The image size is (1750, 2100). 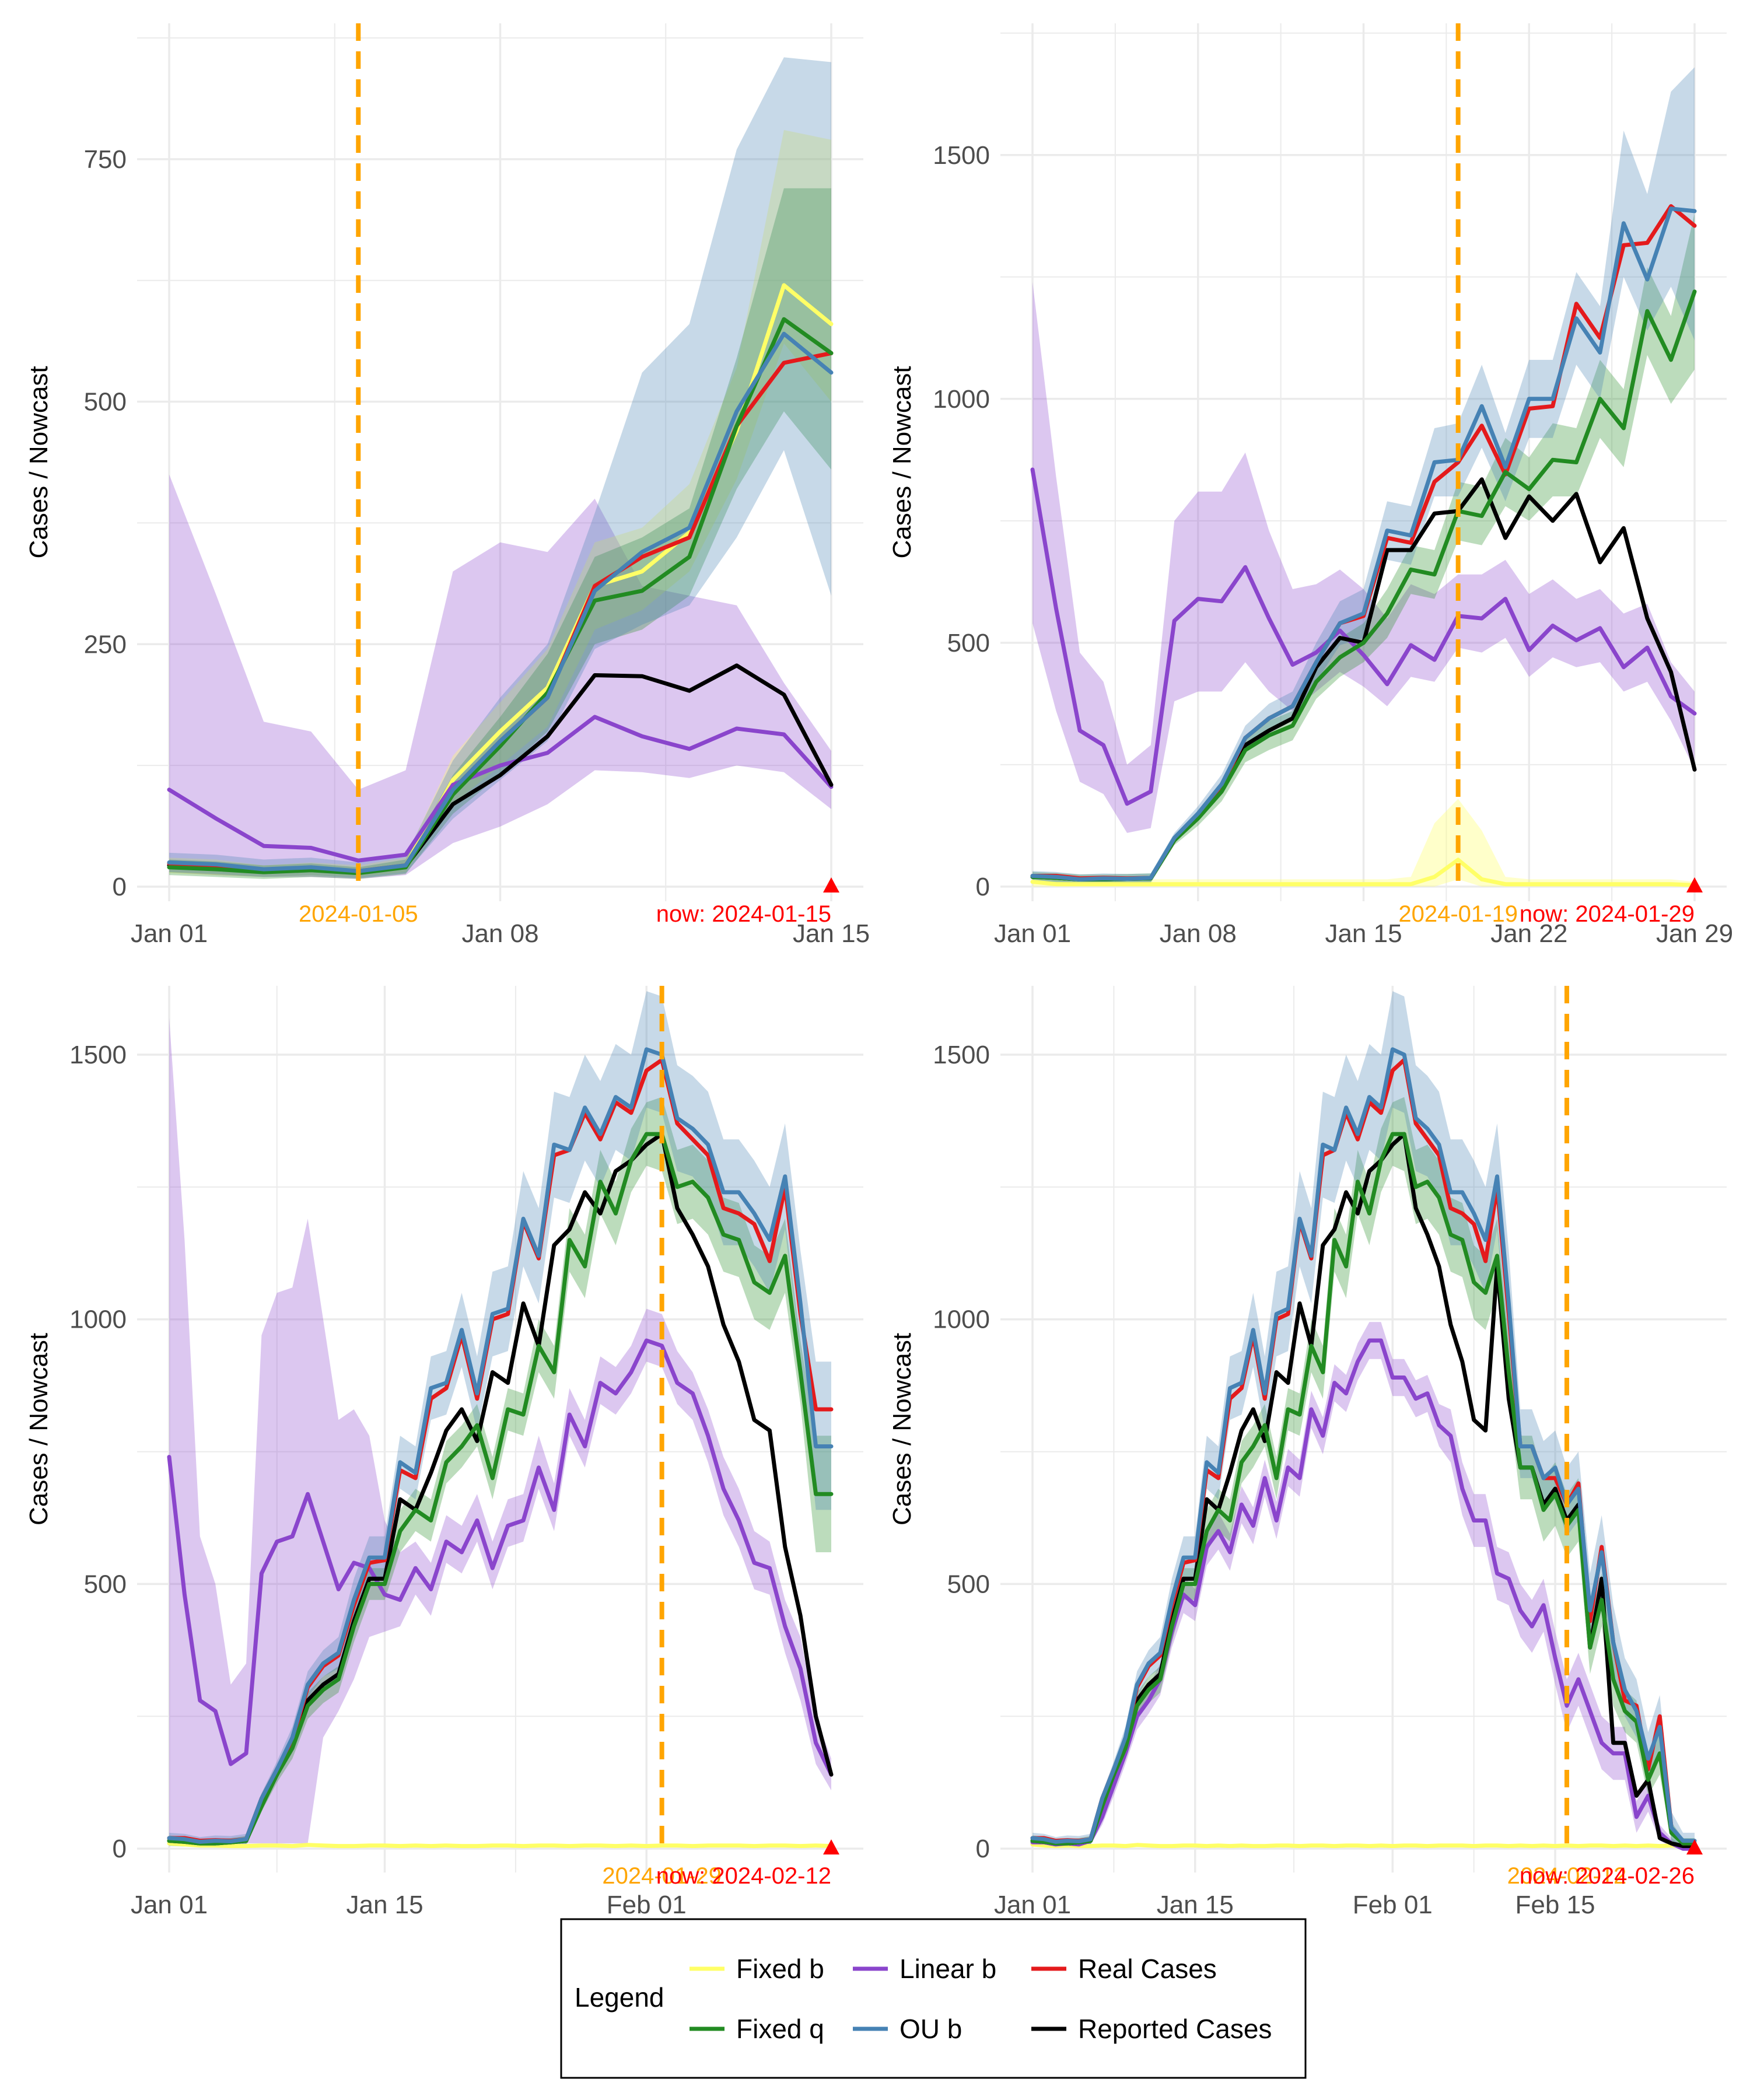 I want to click on cutoff-label: 2024-01-29, so click(x=662, y=1876).